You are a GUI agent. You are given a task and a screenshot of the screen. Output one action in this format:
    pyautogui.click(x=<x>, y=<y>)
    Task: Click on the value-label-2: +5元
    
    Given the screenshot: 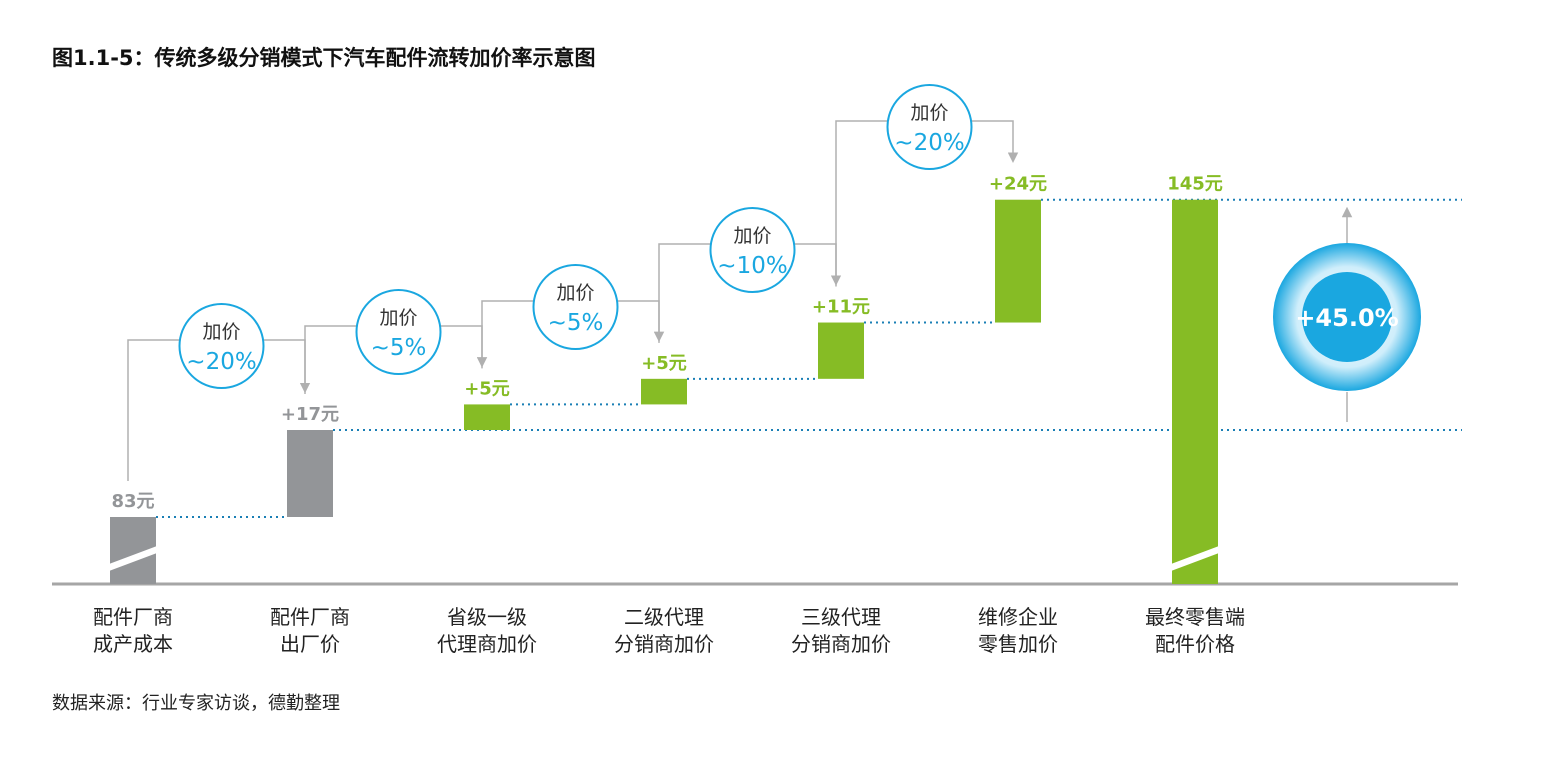 What is the action you would take?
    pyautogui.click(x=487, y=388)
    